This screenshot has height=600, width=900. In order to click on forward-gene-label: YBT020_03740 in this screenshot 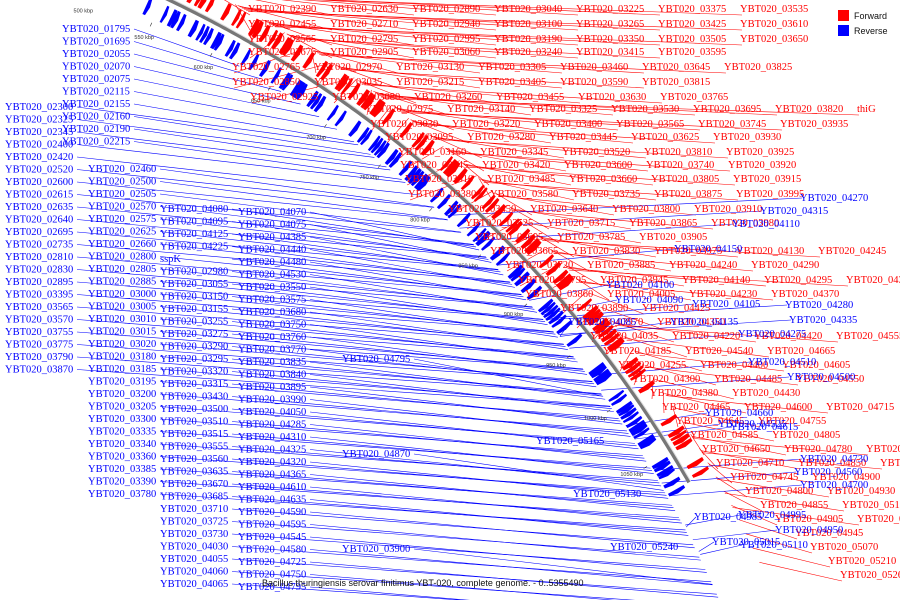, I will do `click(680, 165)`.